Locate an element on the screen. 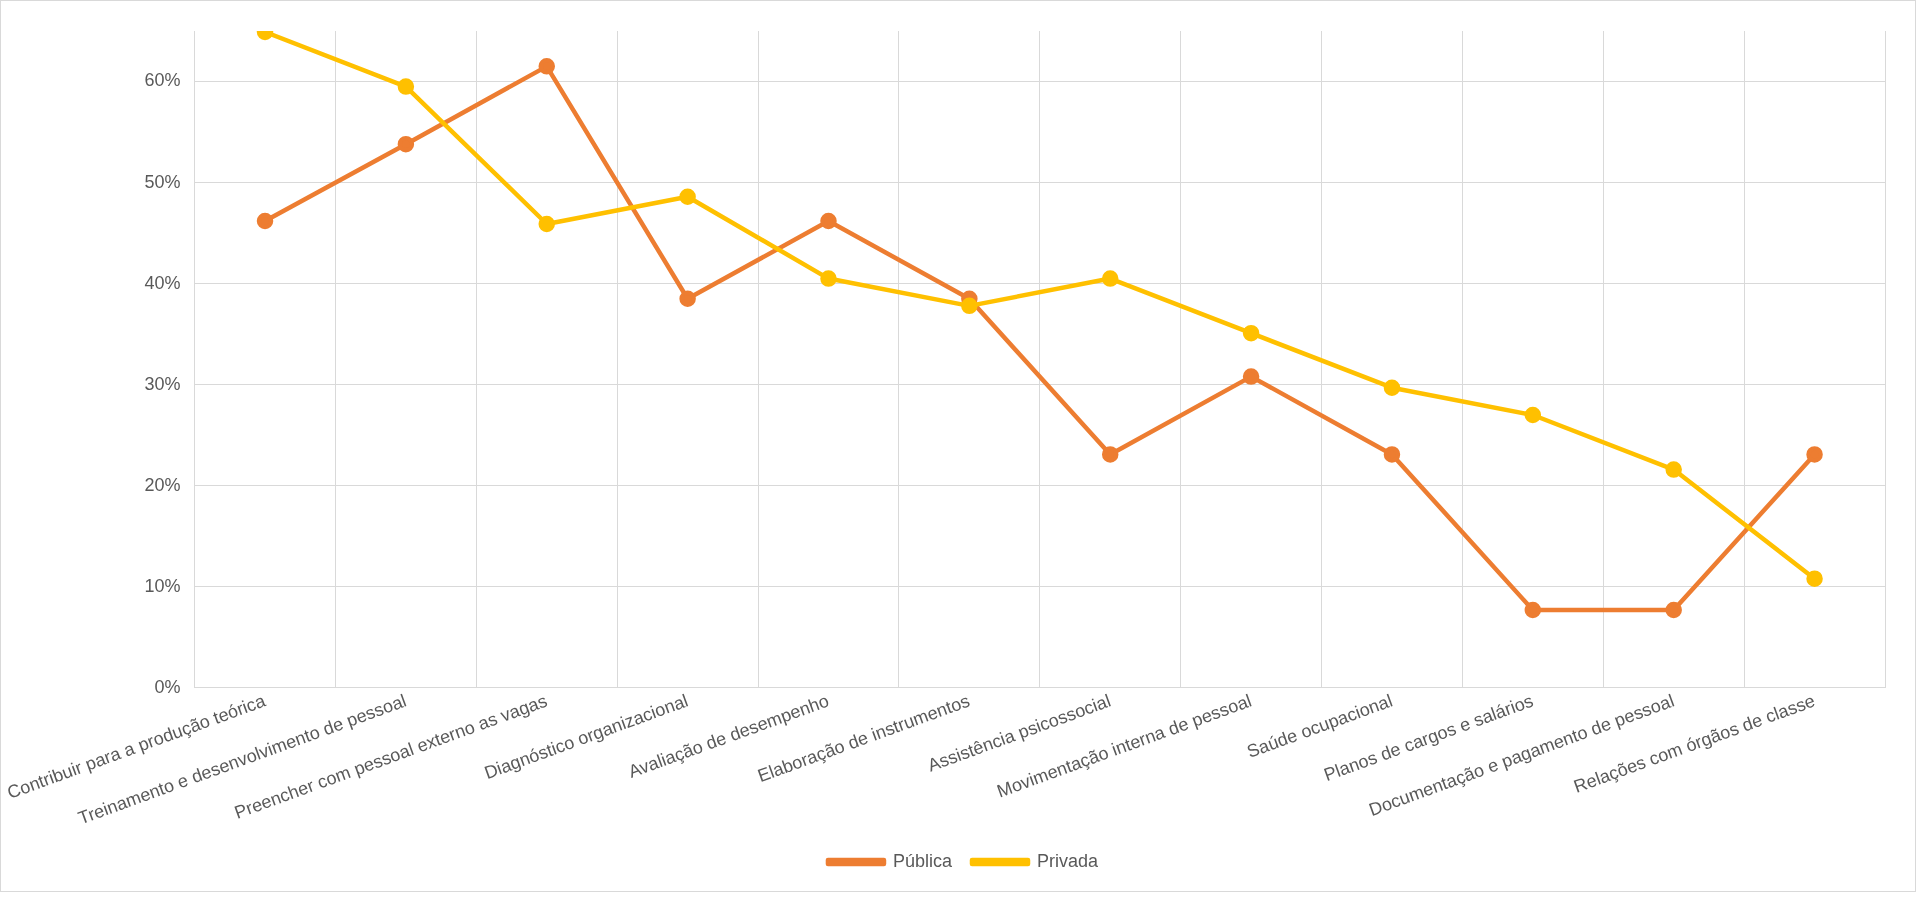 This screenshot has width=1930, height=899. y-tick-label: 10% is located at coordinates (162, 585).